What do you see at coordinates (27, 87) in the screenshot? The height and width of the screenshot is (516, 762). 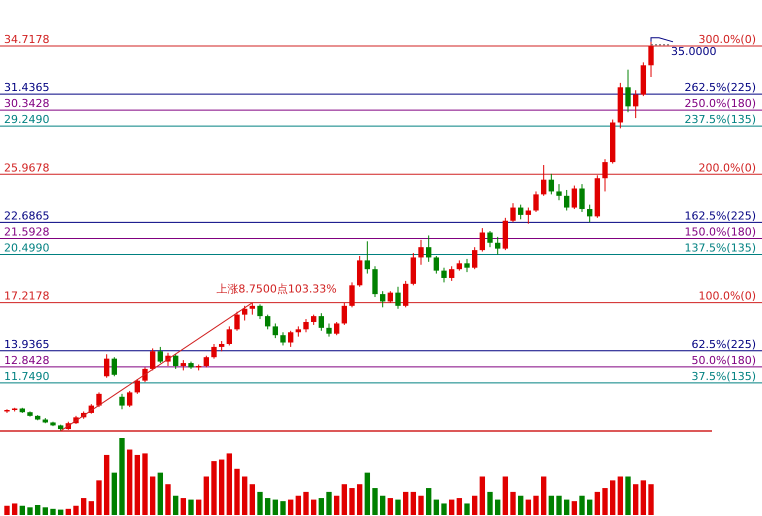 I see `y-tick-label: 31.4365` at bounding box center [27, 87].